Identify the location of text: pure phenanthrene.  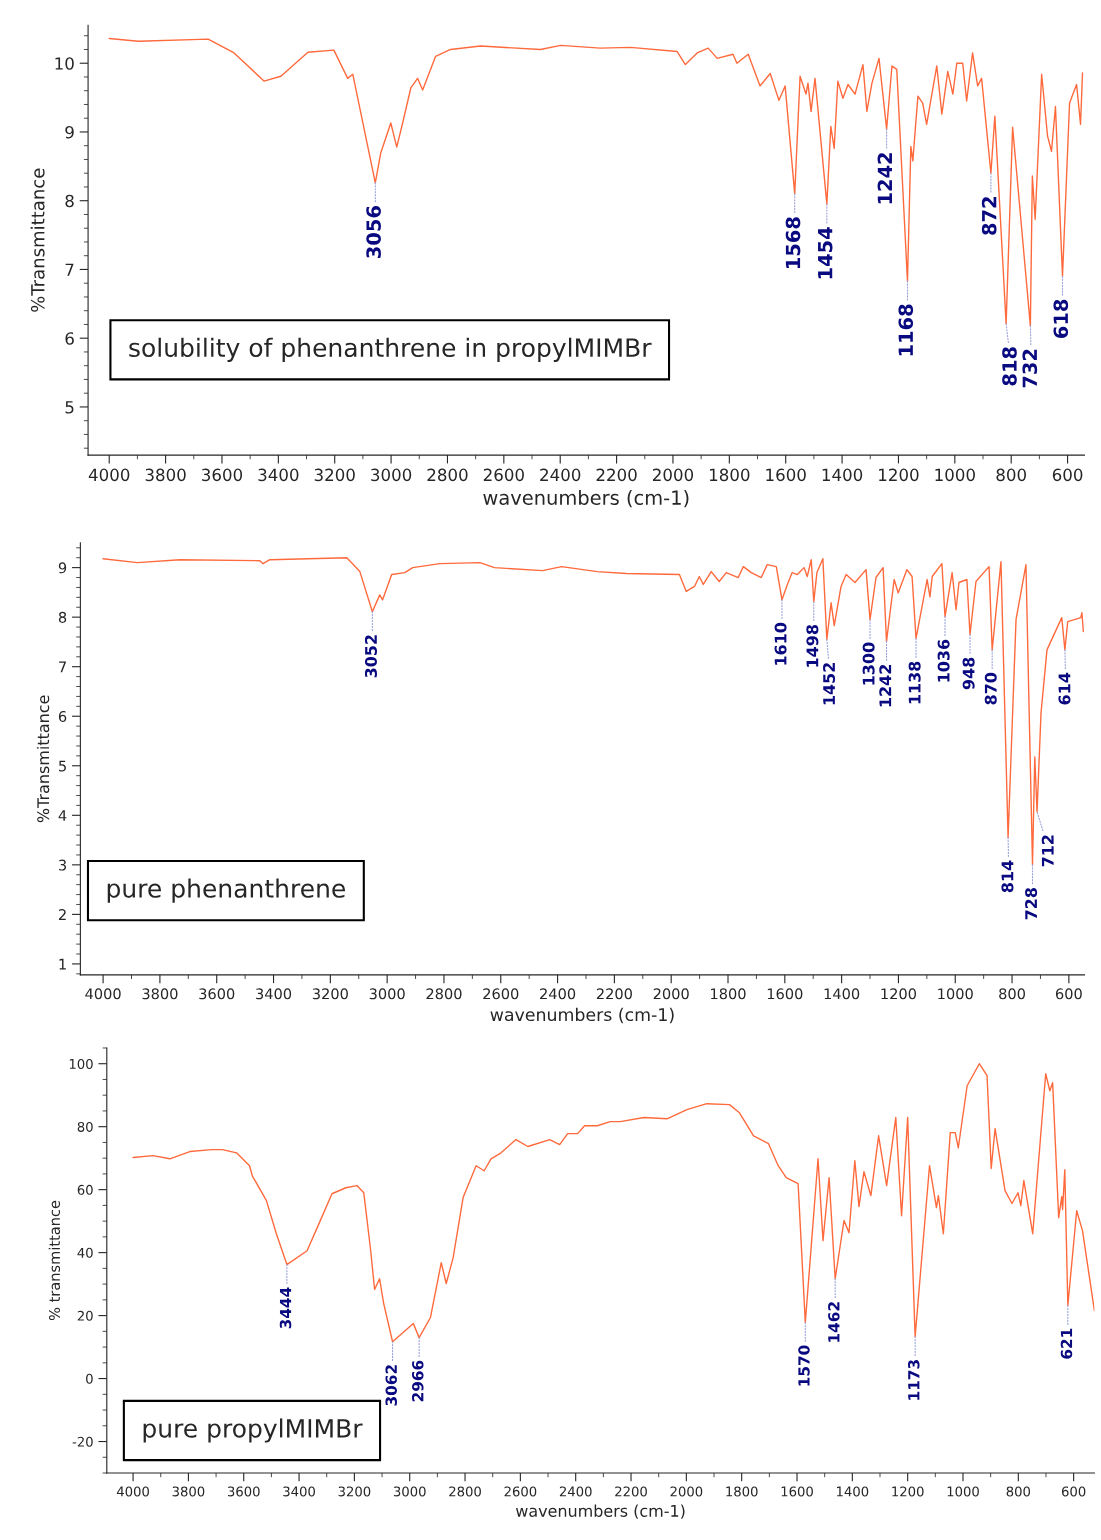
(226, 890).